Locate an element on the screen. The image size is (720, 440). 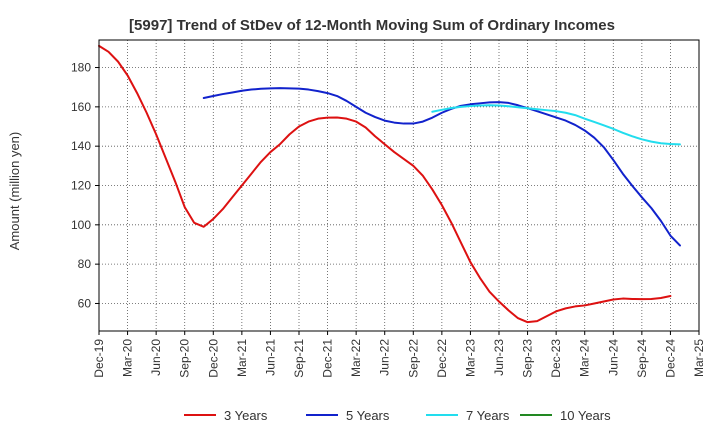
y-axis-label: Amount (million yen) is located at coordinates (14, 191).